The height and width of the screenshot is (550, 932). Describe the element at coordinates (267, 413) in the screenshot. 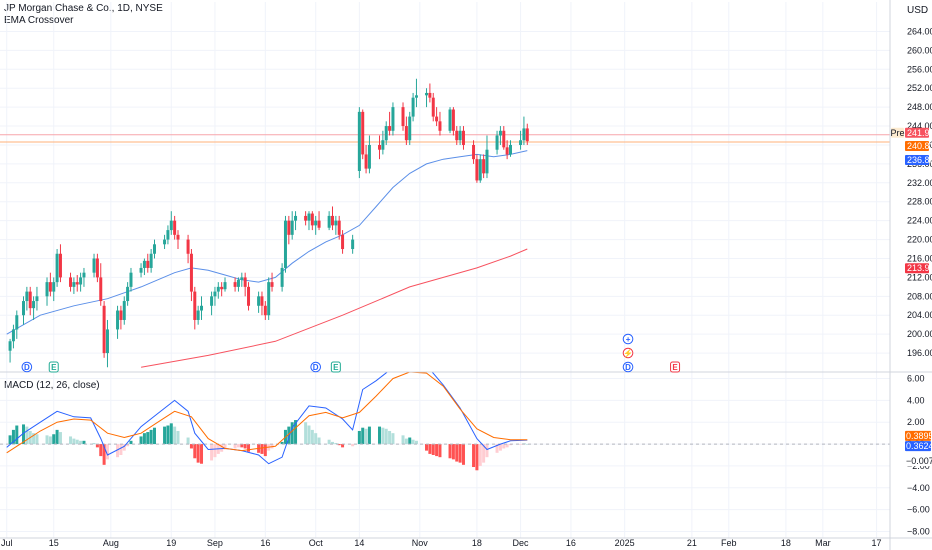

I see `macd_line` at that location.